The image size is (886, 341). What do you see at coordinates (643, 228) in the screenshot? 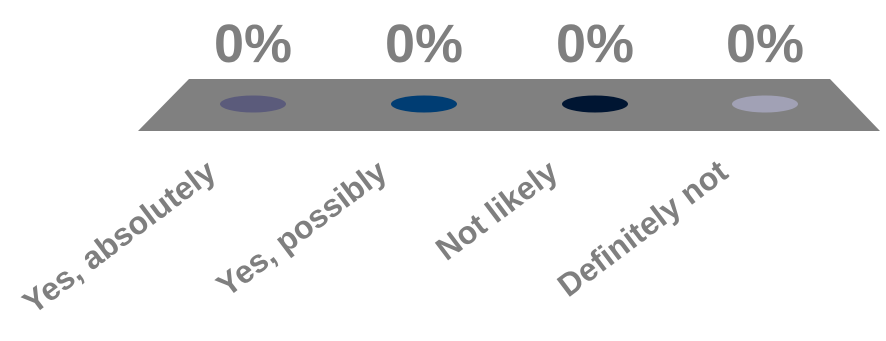
I see `category-label: Definitely not` at bounding box center [643, 228].